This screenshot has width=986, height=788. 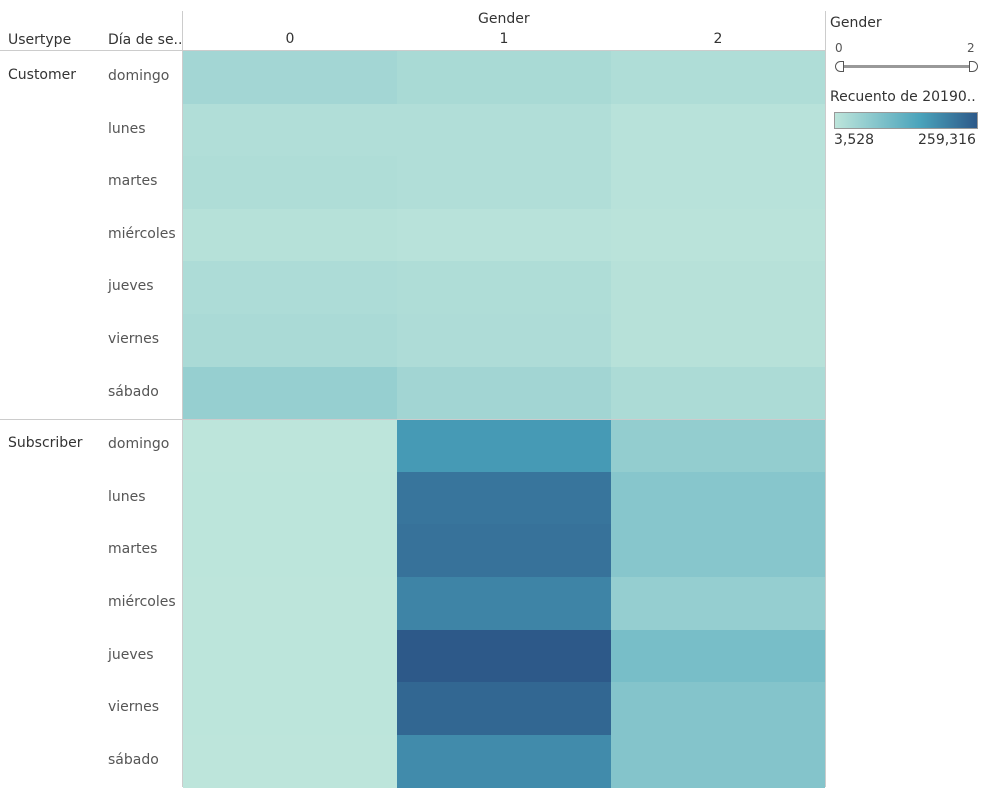 What do you see at coordinates (42, 75) in the screenshot?
I see `usertype-label-customer: Customer` at bounding box center [42, 75].